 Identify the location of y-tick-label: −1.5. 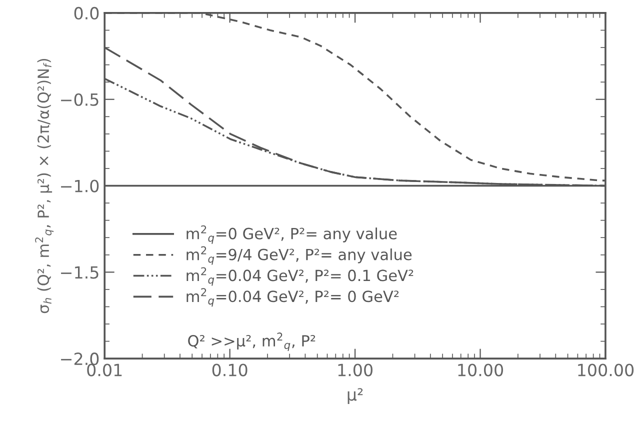
(79, 272).